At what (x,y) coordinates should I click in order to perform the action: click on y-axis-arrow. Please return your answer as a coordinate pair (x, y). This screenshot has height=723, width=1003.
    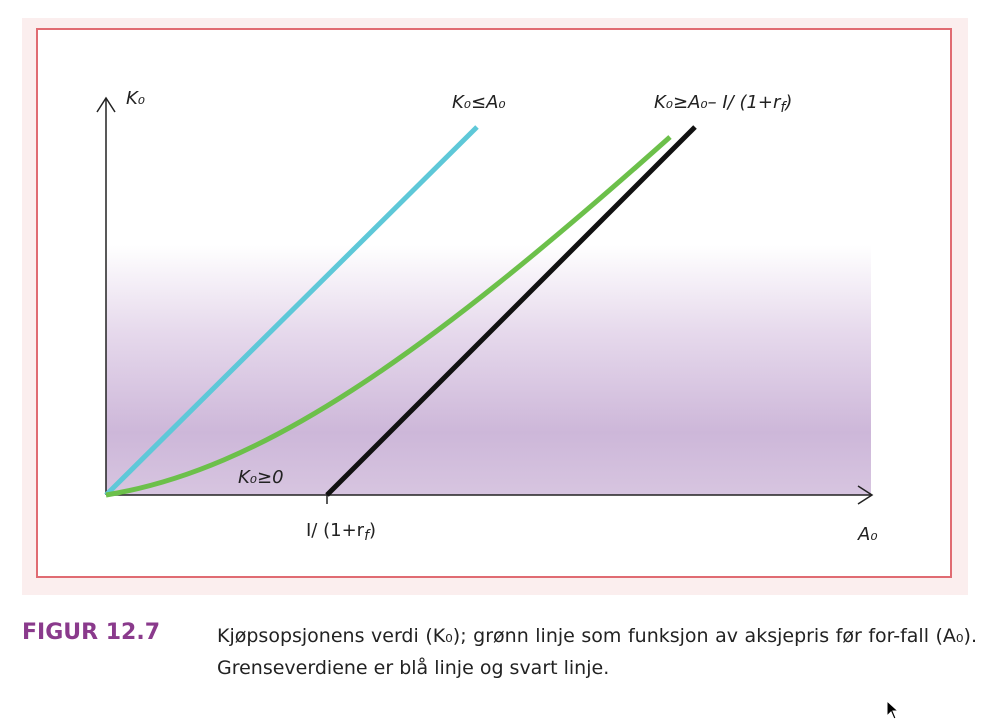
    Looking at the image, I should click on (106, 104).